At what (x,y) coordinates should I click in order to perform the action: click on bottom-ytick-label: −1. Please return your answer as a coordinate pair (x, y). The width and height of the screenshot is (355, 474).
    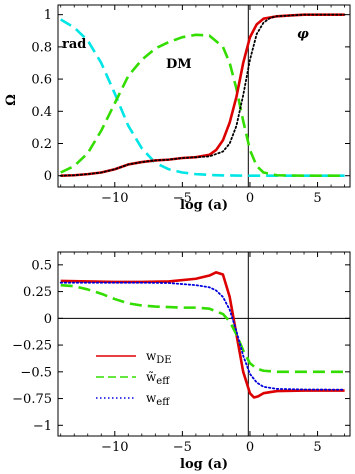
    Looking at the image, I should click on (42, 426).